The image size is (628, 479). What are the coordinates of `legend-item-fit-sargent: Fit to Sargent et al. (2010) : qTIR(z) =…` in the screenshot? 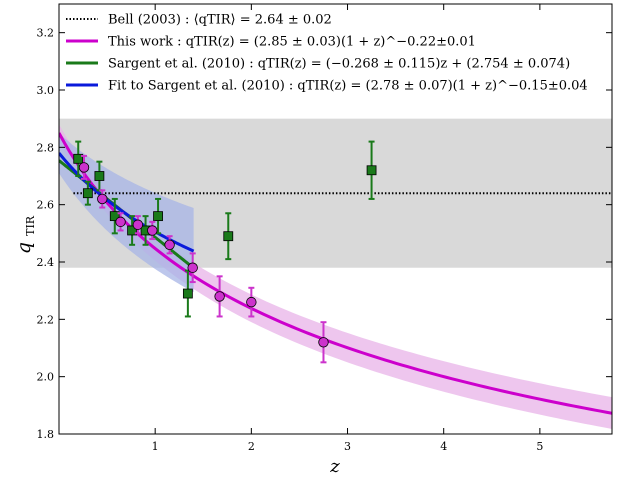 It's located at (327, 86).